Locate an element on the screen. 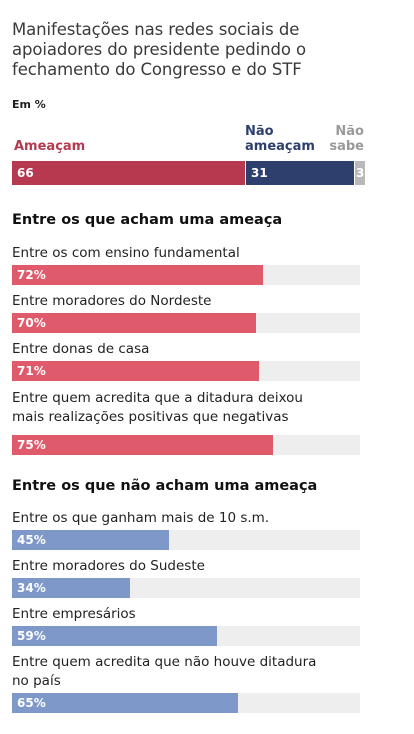 The image size is (414, 734). bar-value-label: 34% is located at coordinates (31, 588).